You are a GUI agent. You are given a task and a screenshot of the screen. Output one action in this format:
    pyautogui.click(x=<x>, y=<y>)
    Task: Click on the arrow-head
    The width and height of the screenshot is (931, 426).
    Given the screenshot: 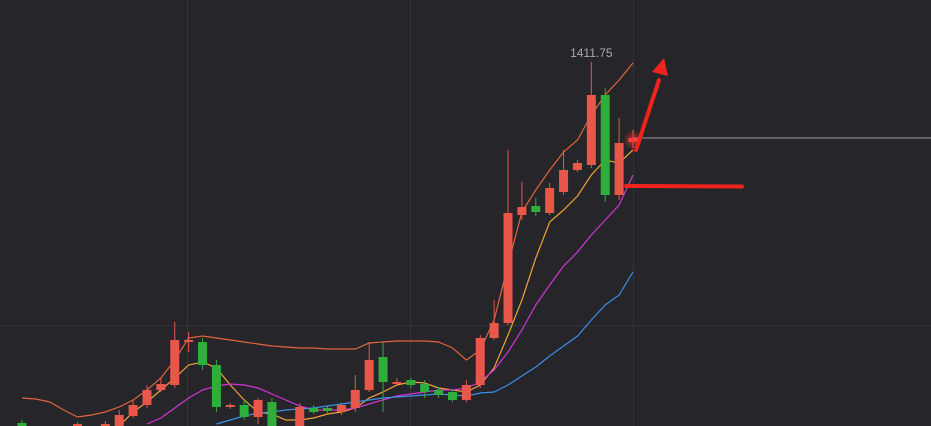 What is the action you would take?
    pyautogui.click(x=660, y=67)
    